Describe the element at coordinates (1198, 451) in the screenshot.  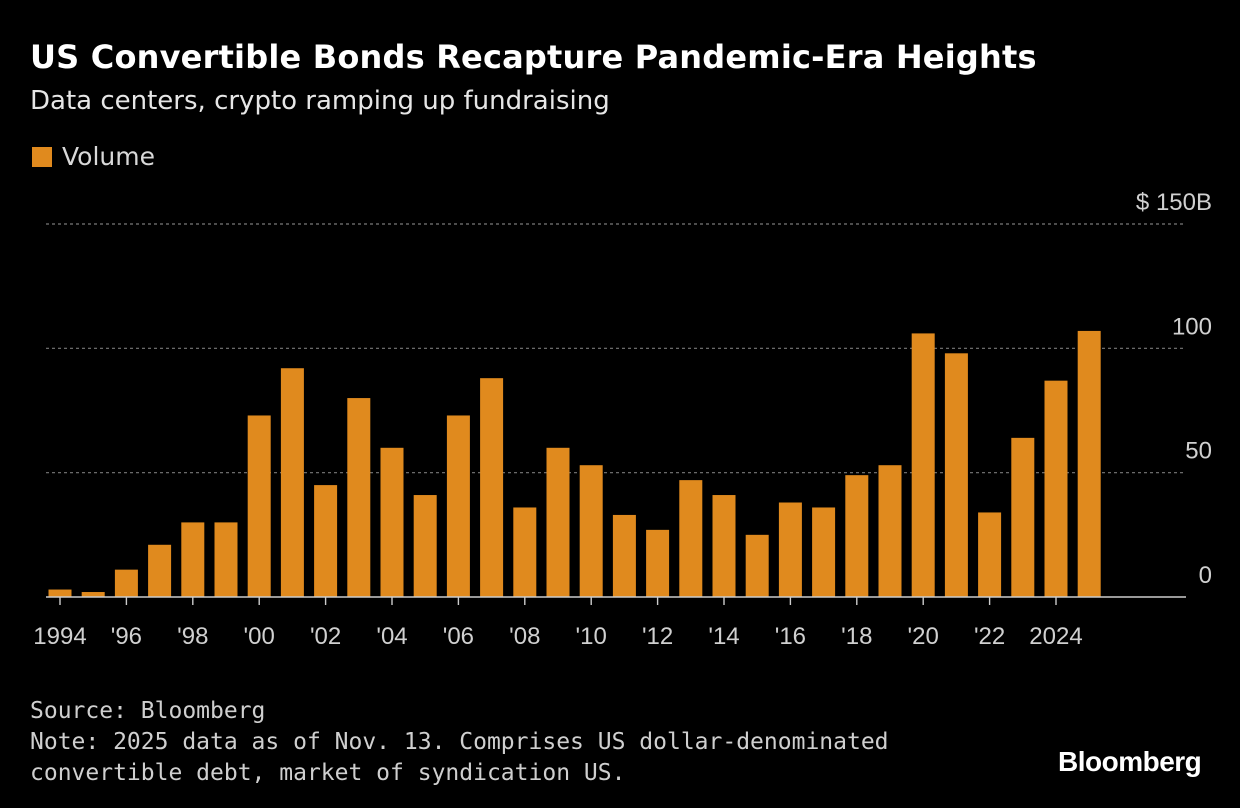
I see `y-tick-label: 50` at that location.